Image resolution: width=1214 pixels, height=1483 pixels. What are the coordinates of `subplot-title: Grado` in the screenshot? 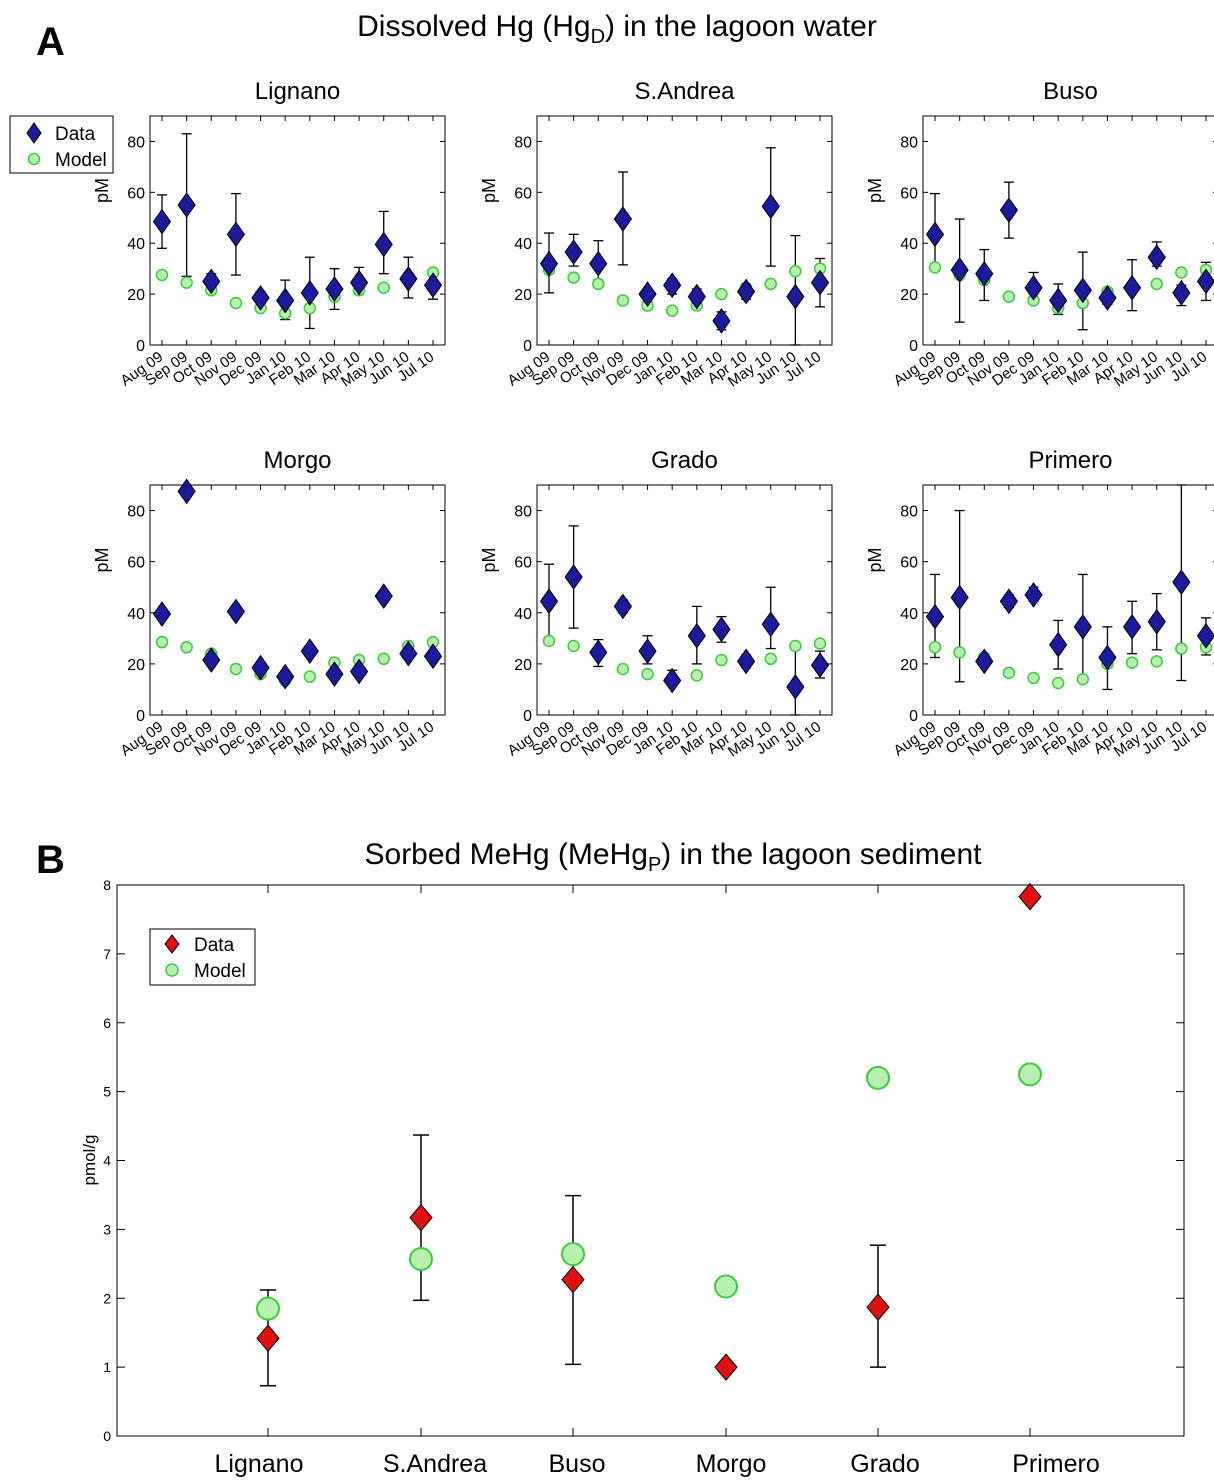 It's located at (684, 460).